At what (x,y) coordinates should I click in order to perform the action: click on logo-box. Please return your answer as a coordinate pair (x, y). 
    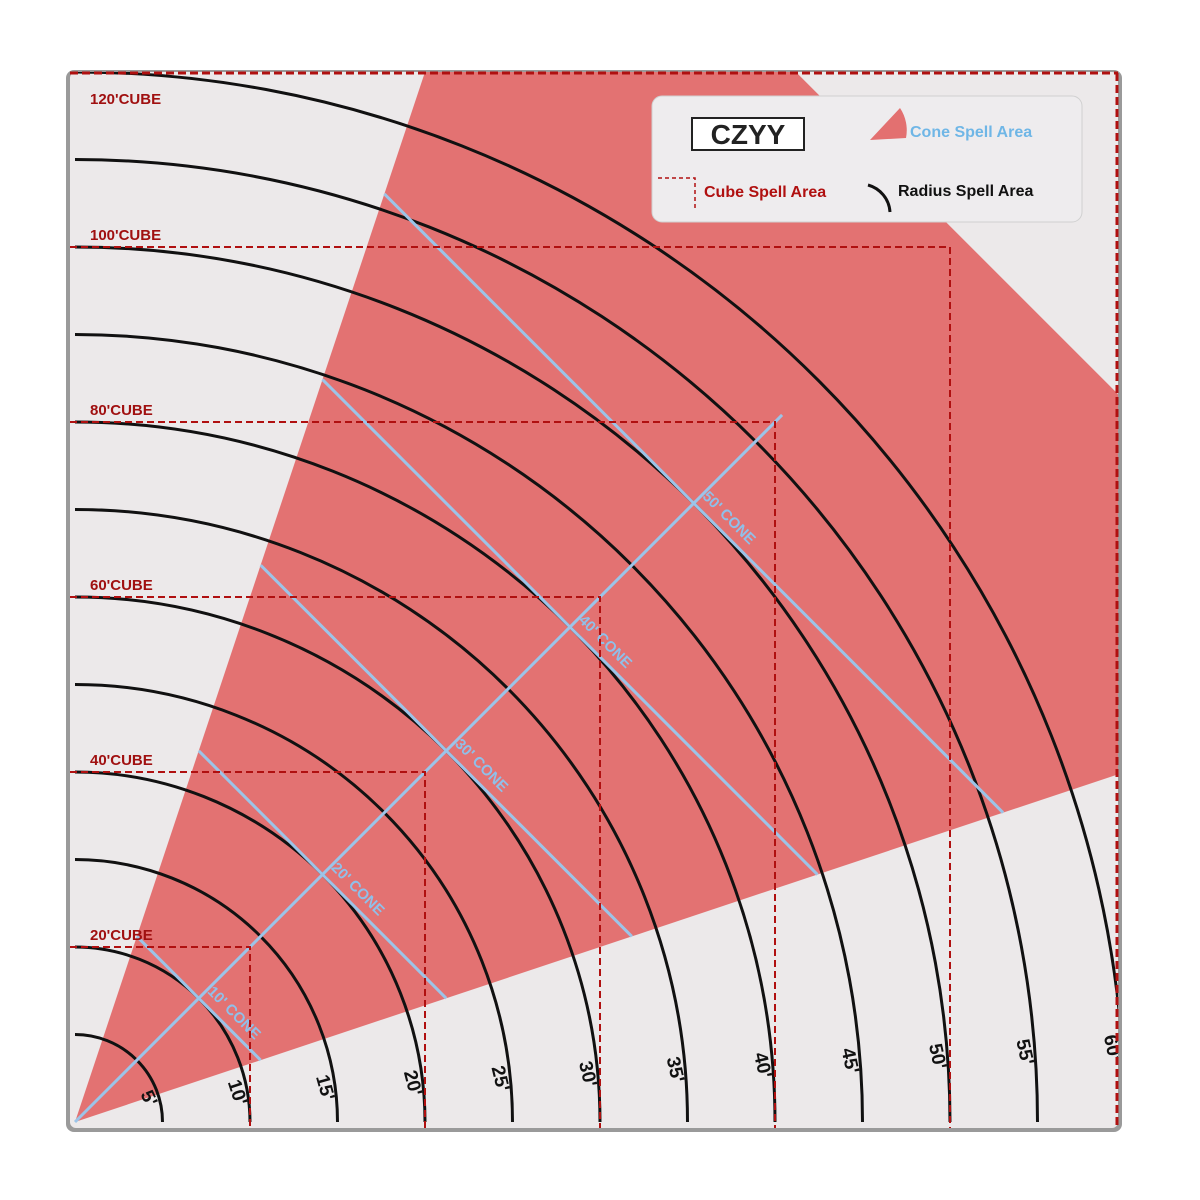
    Looking at the image, I should click on (748, 134).